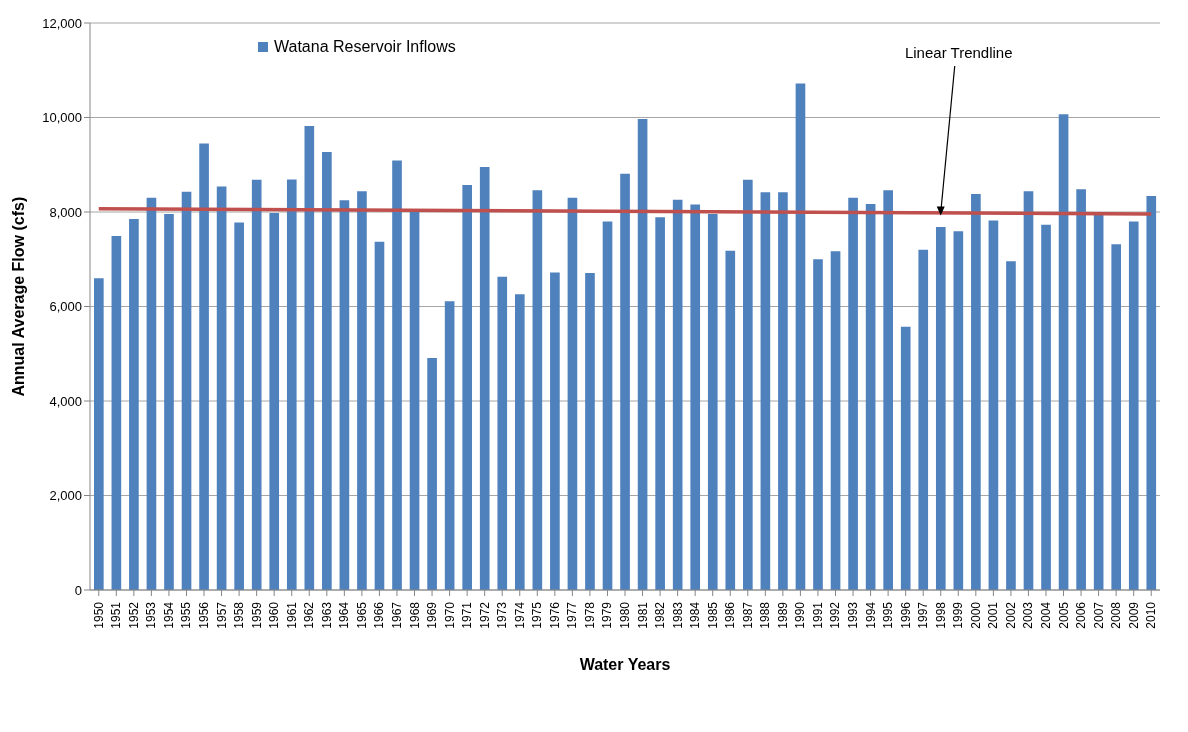 The image size is (1188, 732). Describe the element at coordinates (853, 615) in the screenshot. I see `x-tick-label: 1993` at that location.